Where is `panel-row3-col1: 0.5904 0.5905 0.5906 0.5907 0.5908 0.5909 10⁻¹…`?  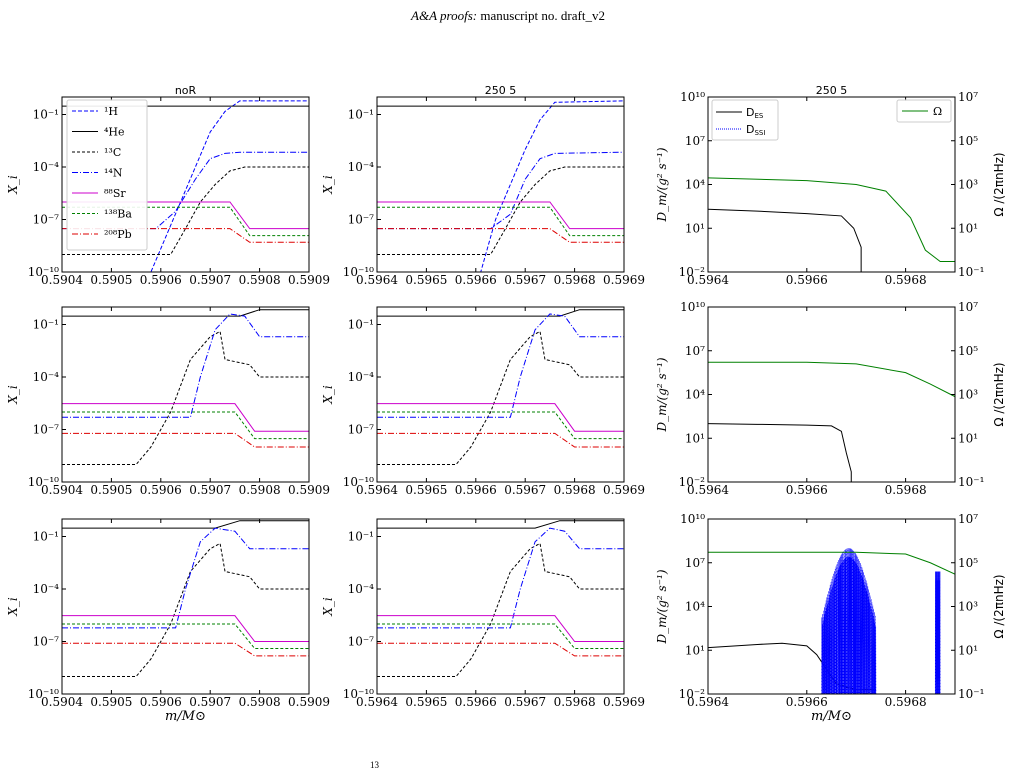
panel-row3-col1: 0.5904 0.5905 0.5906 0.5907 0.5908 0.5909 10⁻¹… is located at coordinates (168, 621).